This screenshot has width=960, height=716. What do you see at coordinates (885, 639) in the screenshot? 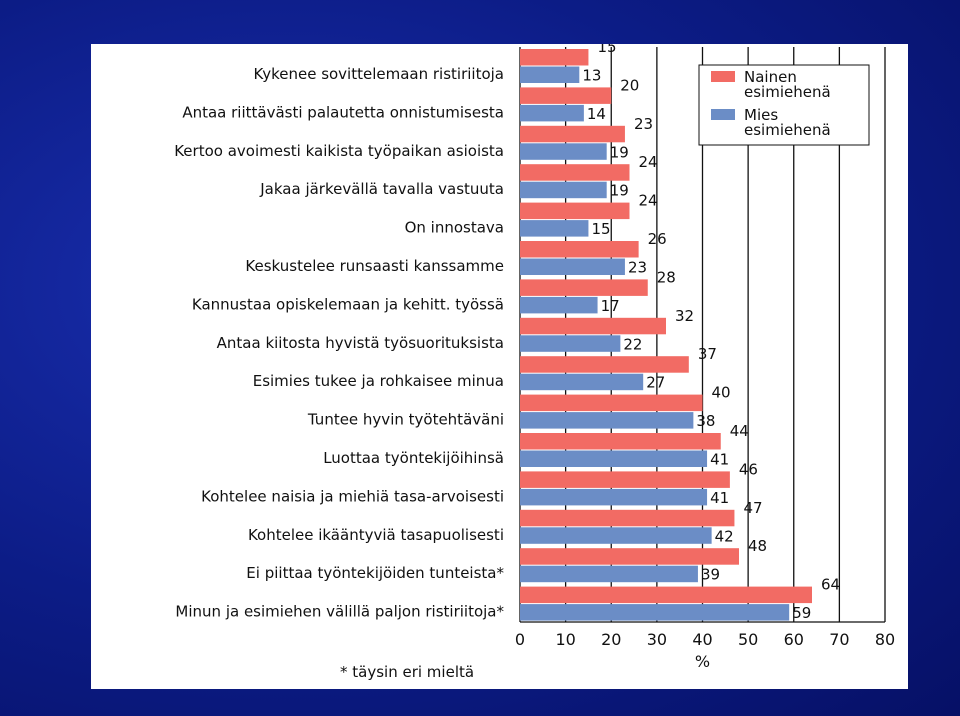
I see `x-tick-label-80: 80` at bounding box center [885, 639].